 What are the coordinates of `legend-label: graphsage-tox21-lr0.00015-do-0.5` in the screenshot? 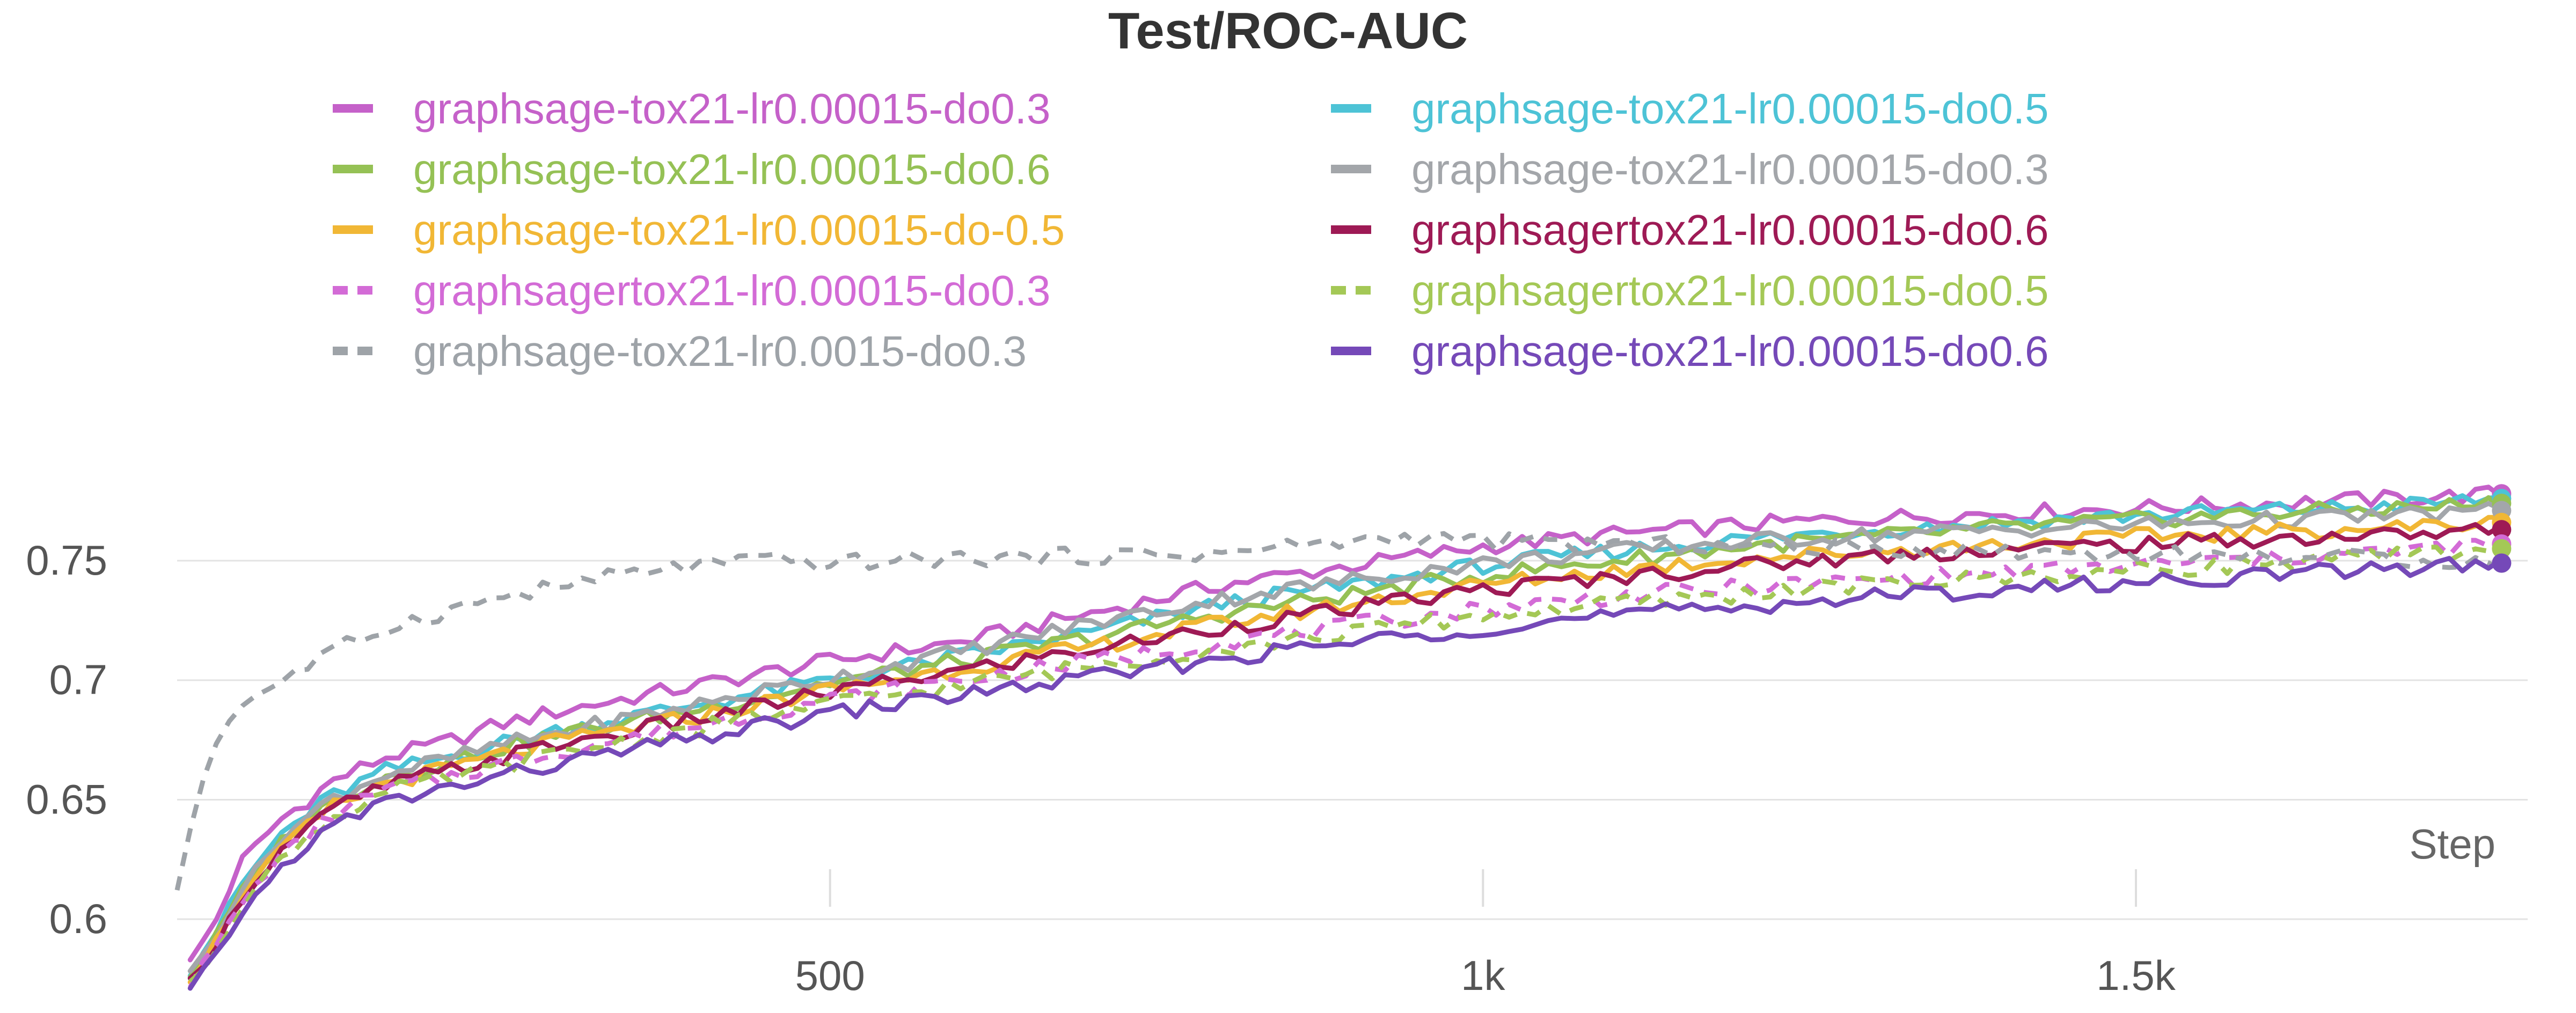 It's located at (739, 230).